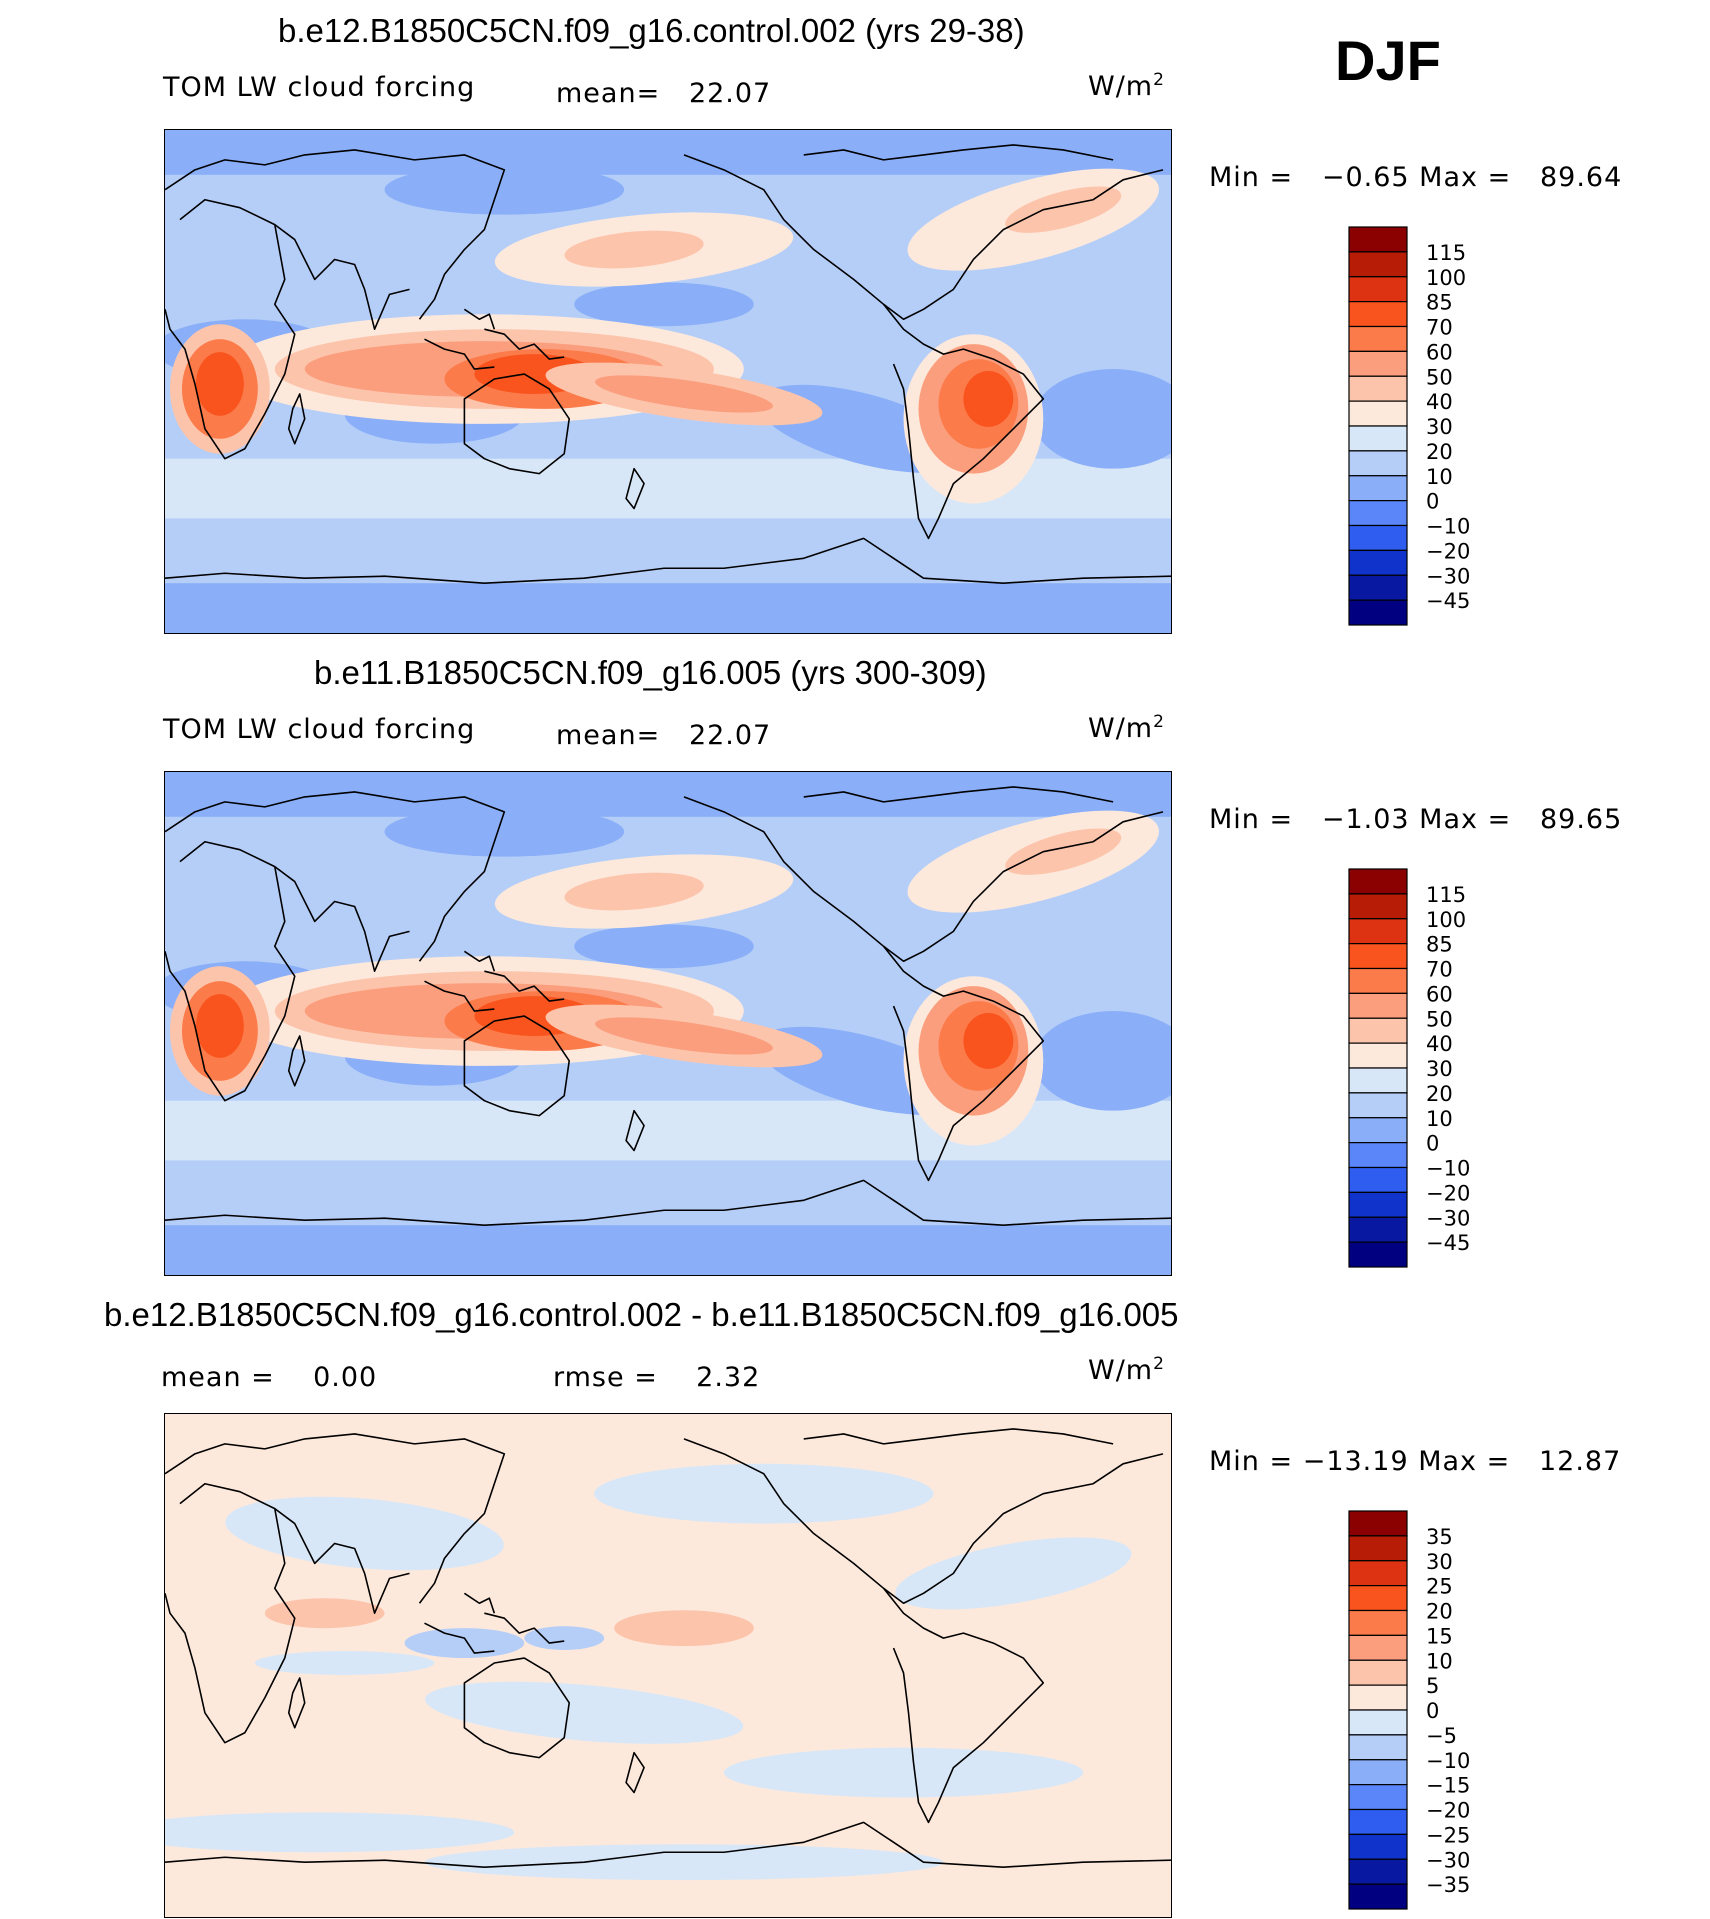 The height and width of the screenshot is (1919, 1710). I want to click on colorbar-tick-label: −30, so click(1448, 576).